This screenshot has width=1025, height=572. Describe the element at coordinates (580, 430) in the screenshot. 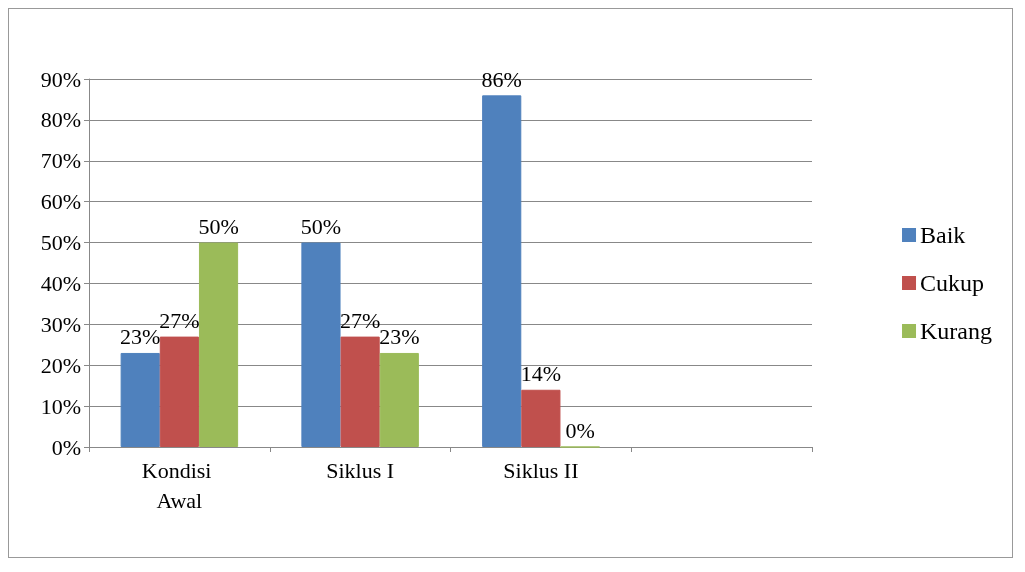

I see `data-label: 0%` at that location.